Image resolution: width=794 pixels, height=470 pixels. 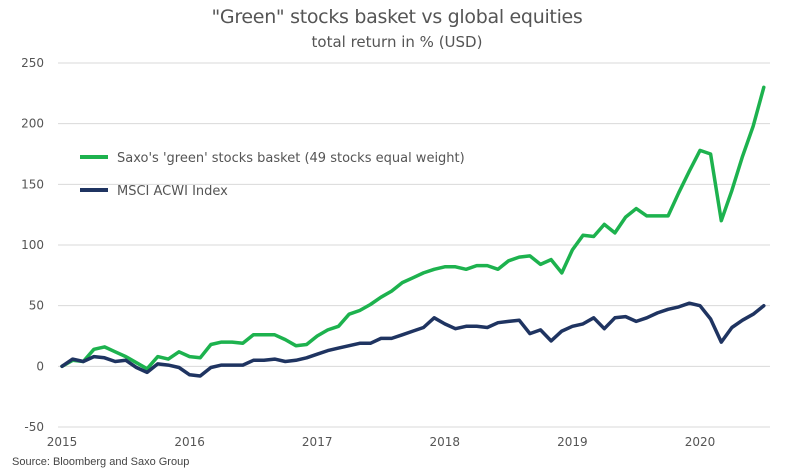 What do you see at coordinates (101, 462) in the screenshot?
I see `source-note: Source: Bloomberg and Saxo Group` at bounding box center [101, 462].